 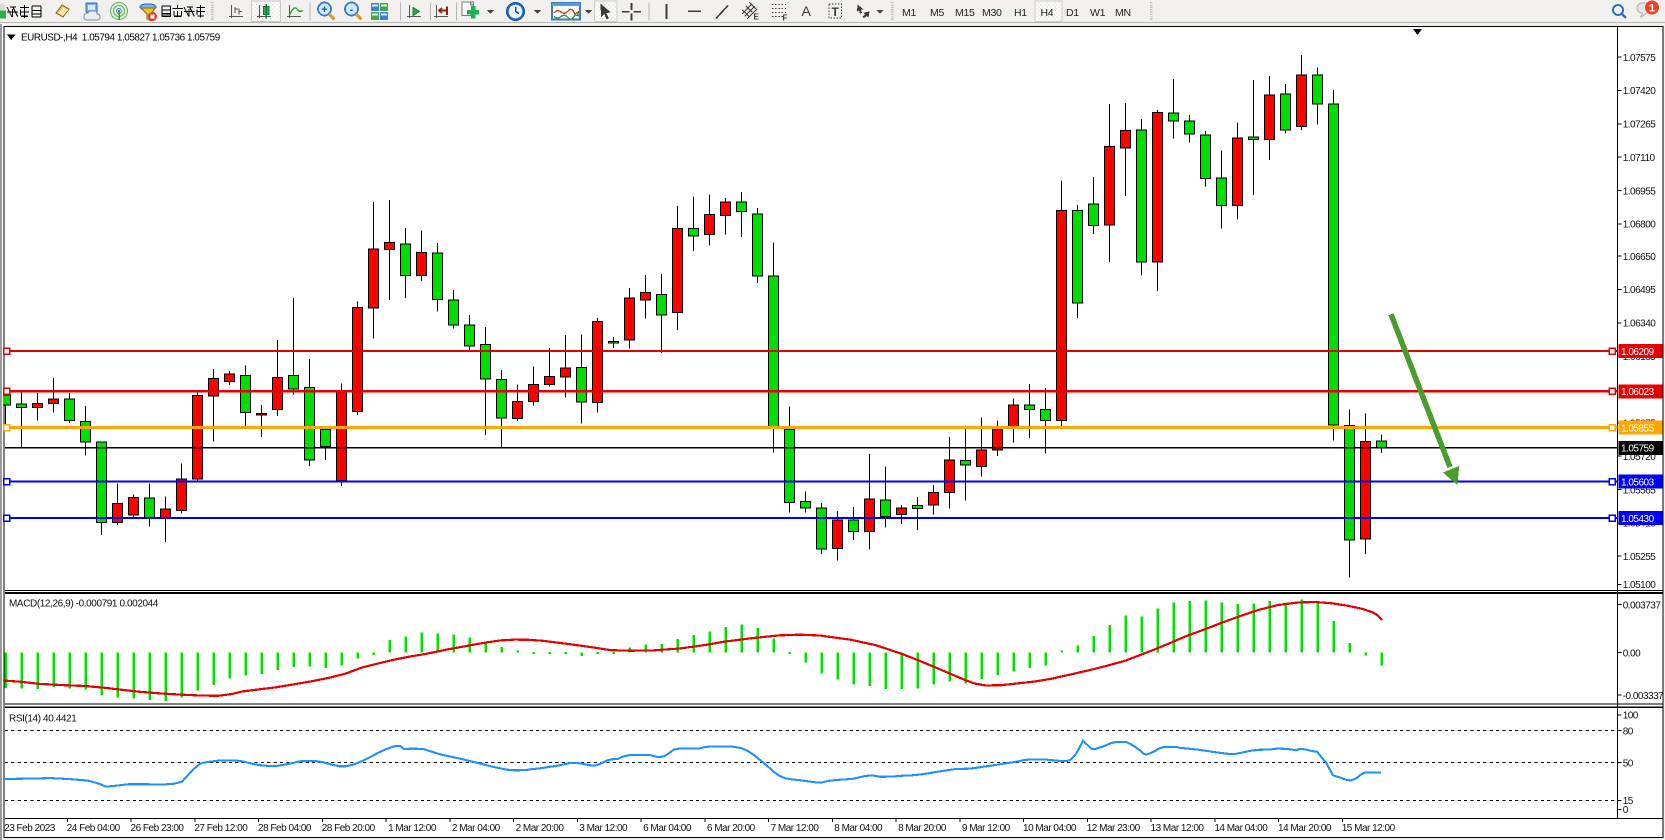 What do you see at coordinates (43, 719) in the screenshot?
I see `svg-text: RSI(14) 40.4421` at bounding box center [43, 719].